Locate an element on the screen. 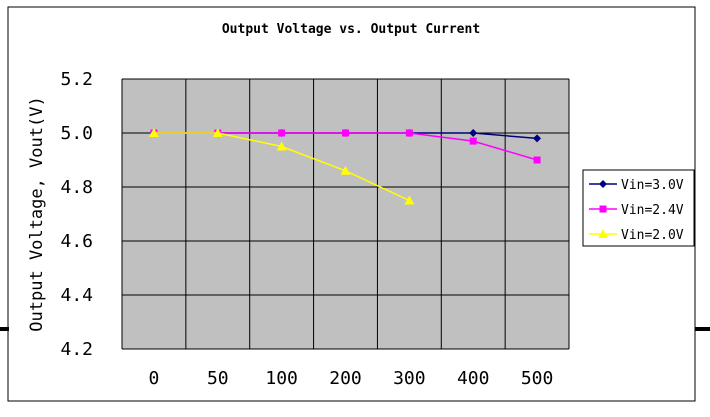  y-tick-label: 4.4 is located at coordinates (76, 295).